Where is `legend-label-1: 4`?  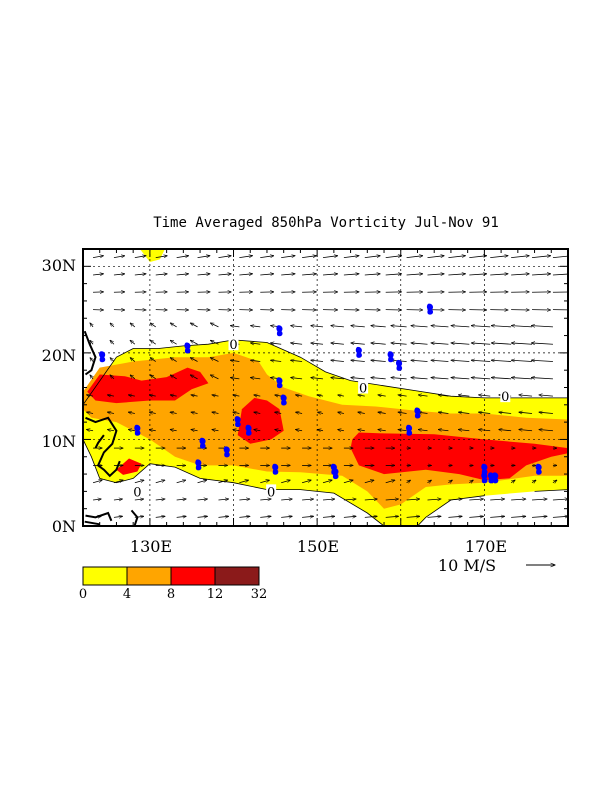
legend-label-1: 4 is located at coordinates (127, 594).